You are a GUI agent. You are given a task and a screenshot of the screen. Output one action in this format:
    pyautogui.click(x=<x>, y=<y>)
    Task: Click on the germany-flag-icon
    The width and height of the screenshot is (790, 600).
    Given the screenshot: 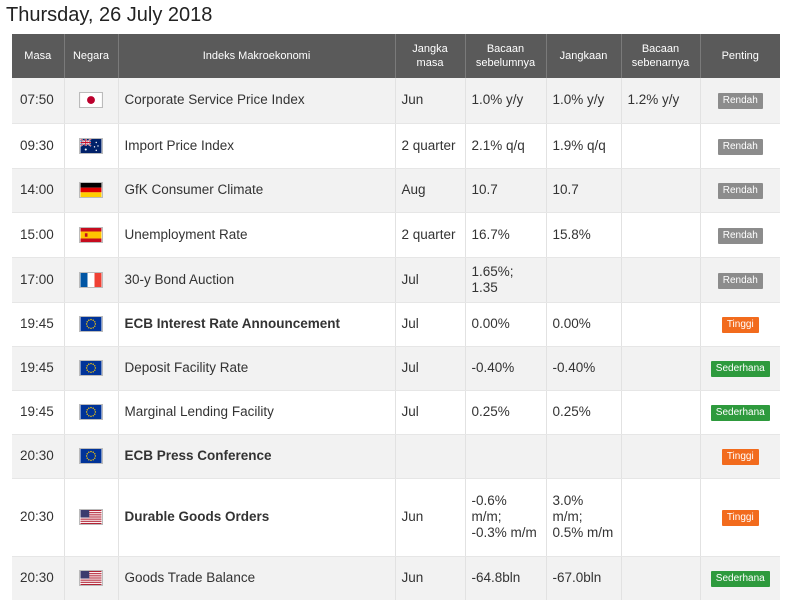 What is the action you would take?
    pyautogui.click(x=91, y=190)
    